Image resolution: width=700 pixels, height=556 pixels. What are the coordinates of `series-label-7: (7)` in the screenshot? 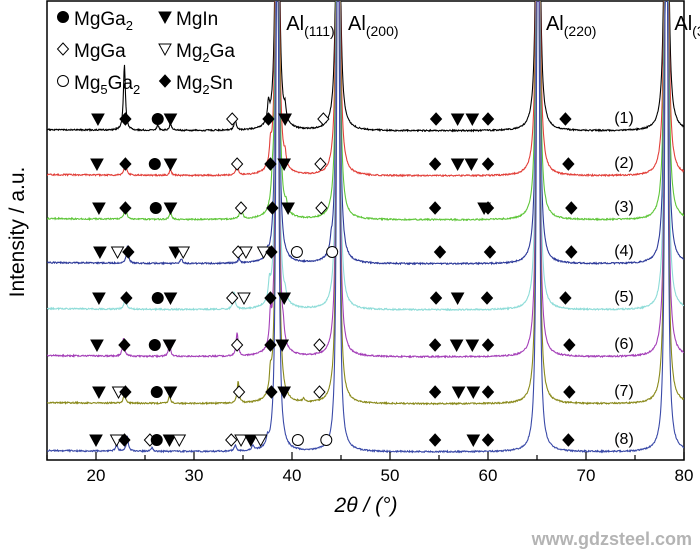 It's located at (624, 391).